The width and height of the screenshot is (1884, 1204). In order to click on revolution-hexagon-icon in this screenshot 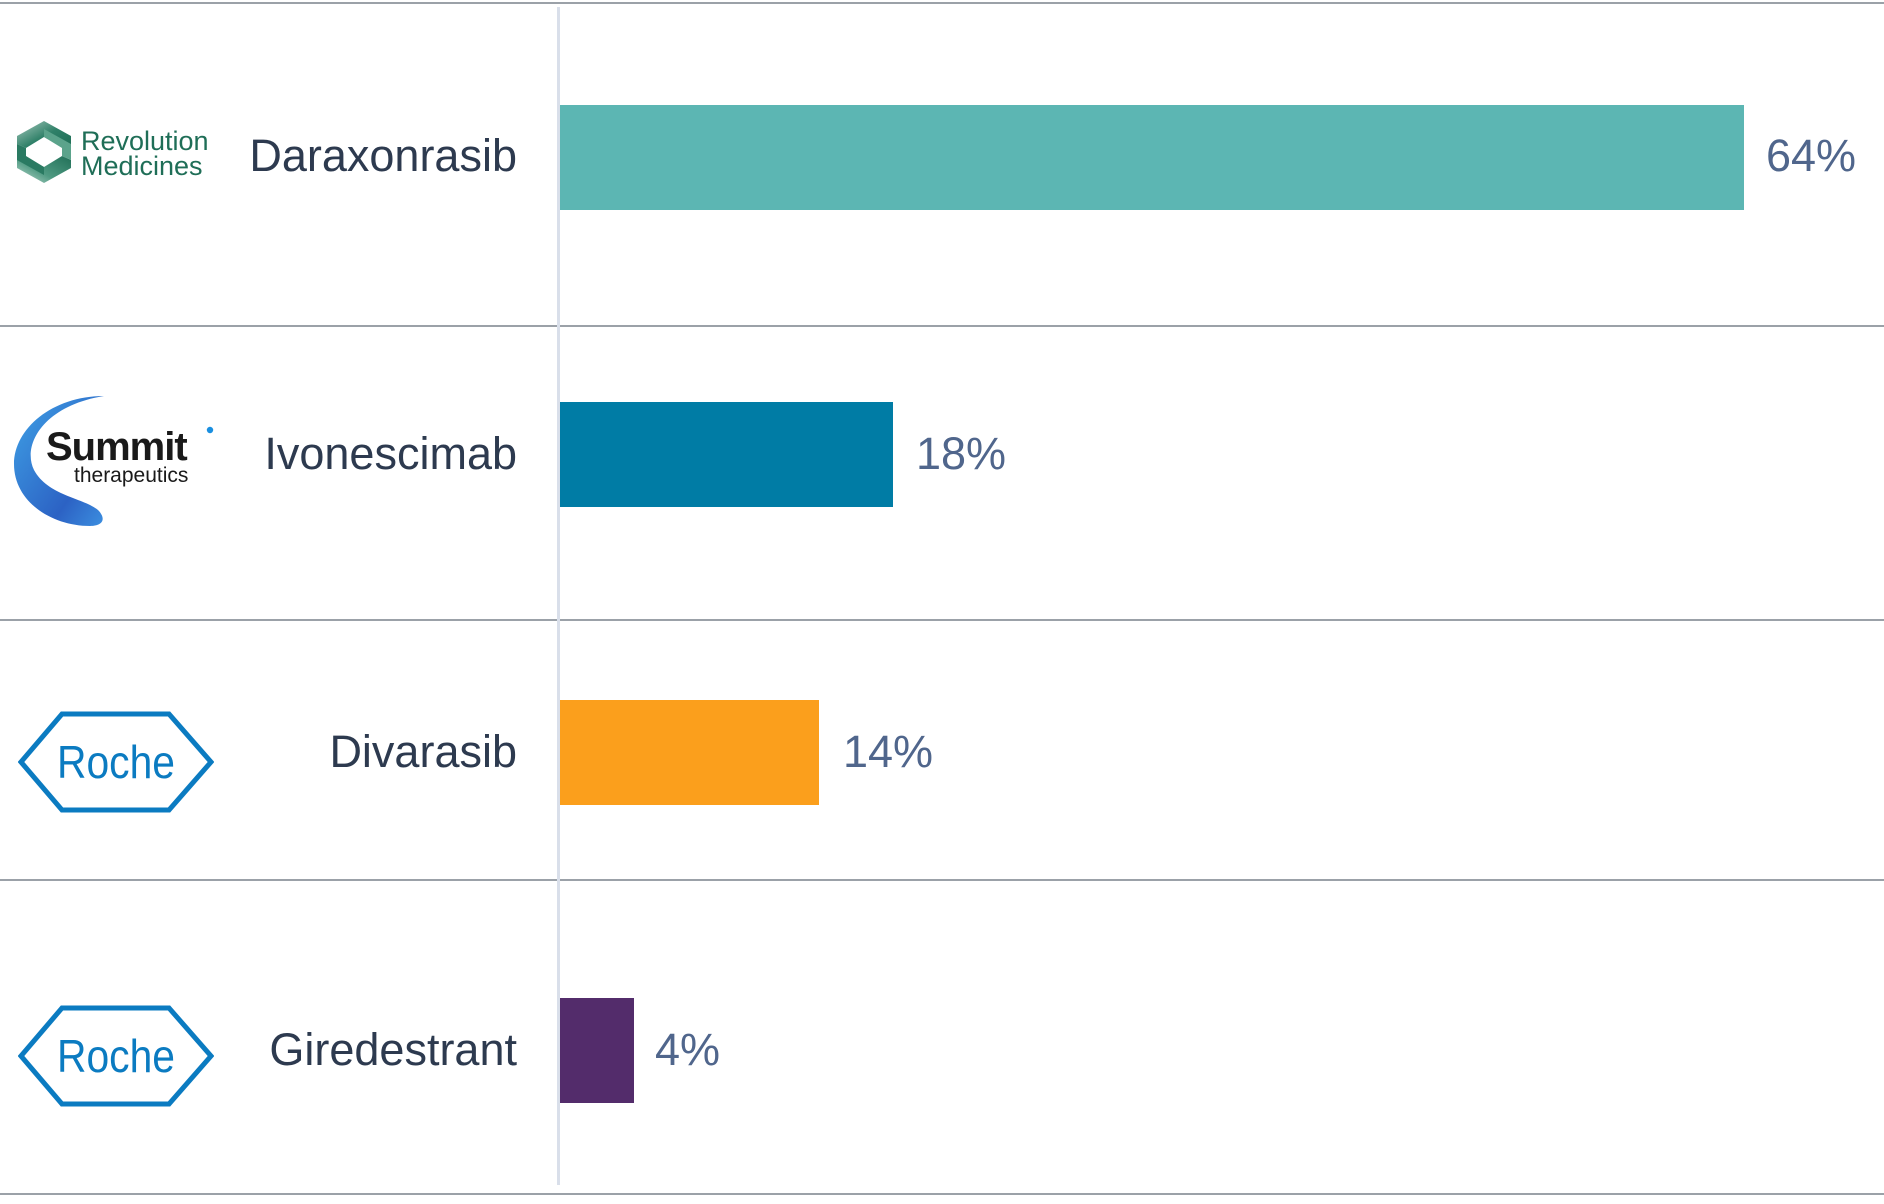, I will do `click(44, 152)`.